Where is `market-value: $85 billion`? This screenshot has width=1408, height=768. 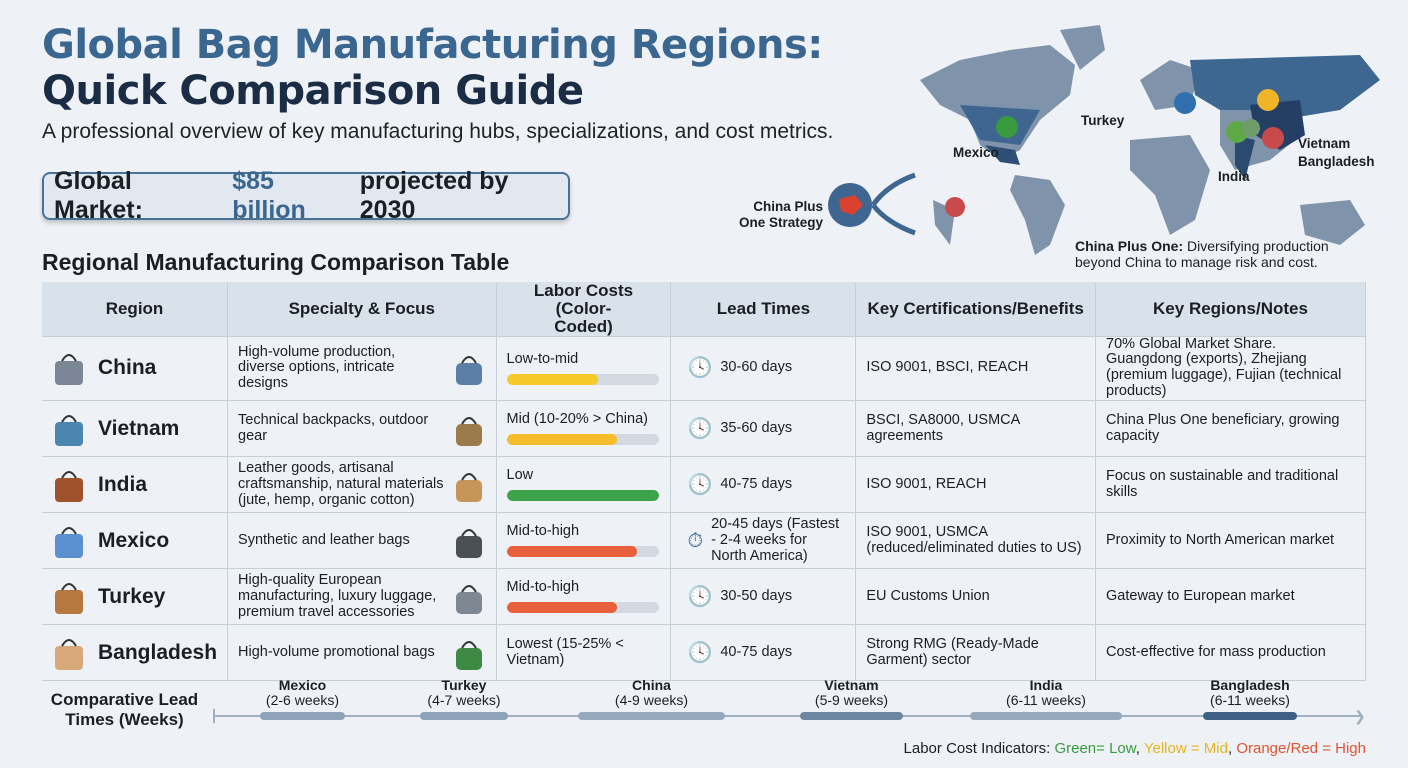 market-value: $85 billion is located at coordinates (269, 195).